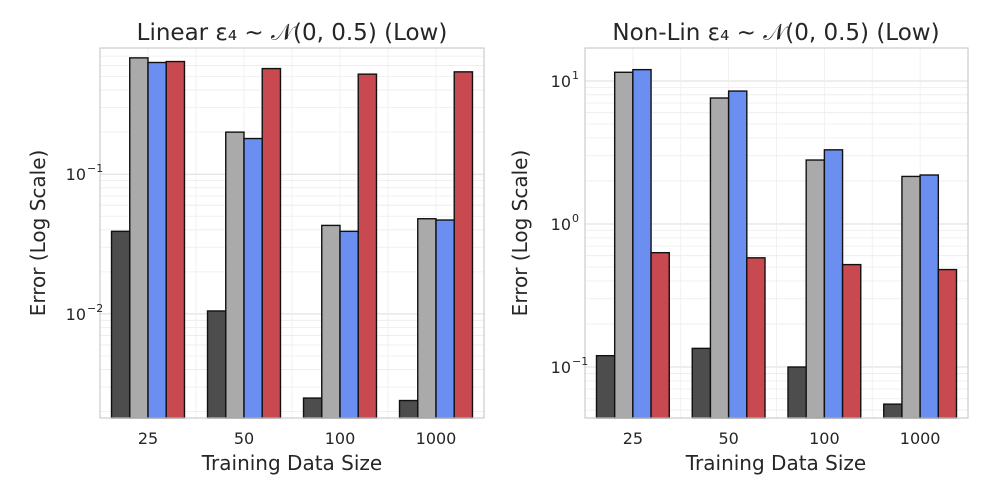 The width and height of the screenshot is (990, 495). What do you see at coordinates (575, 75) in the screenshot?
I see `y-tick-exponent: 1` at bounding box center [575, 75].